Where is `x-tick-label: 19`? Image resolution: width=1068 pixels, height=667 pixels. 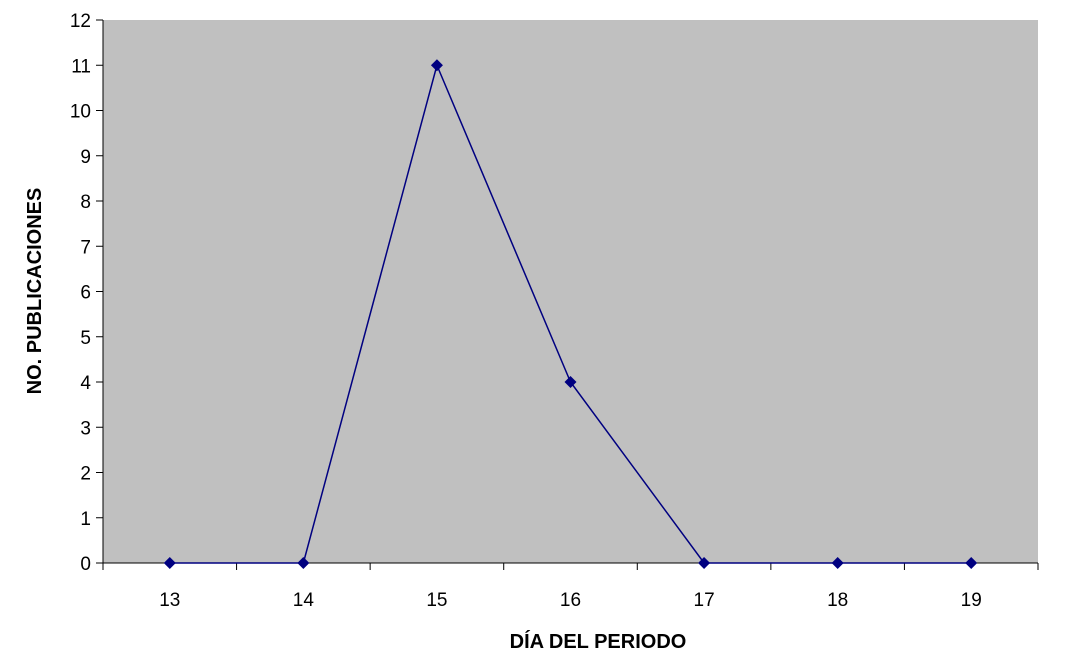
x-tick-label: 19 is located at coordinates (971, 600).